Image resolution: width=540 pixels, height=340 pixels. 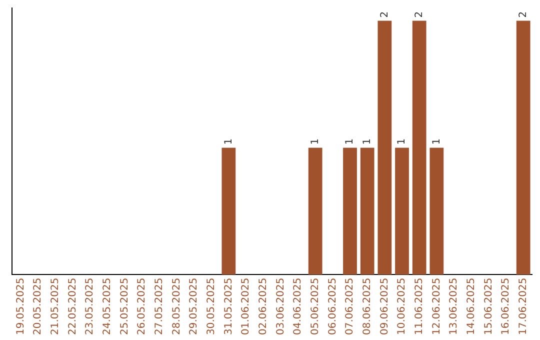 I want to click on x-tick-label: 08.06.2025, so click(x=367, y=307).